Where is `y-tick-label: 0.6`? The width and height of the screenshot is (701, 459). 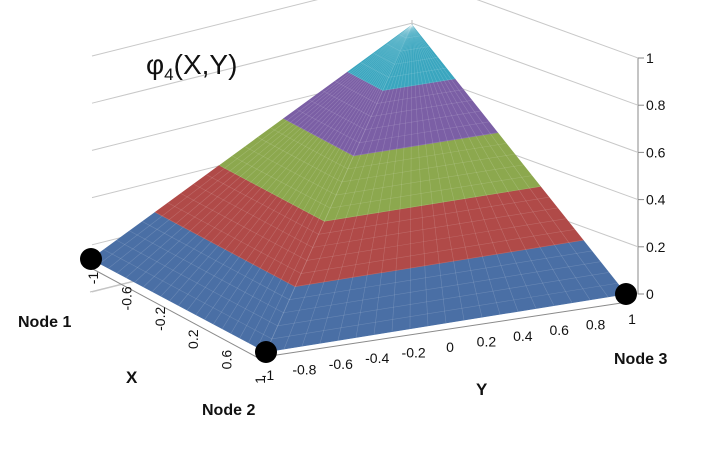
y-tick-label: 0.6 is located at coordinates (559, 330).